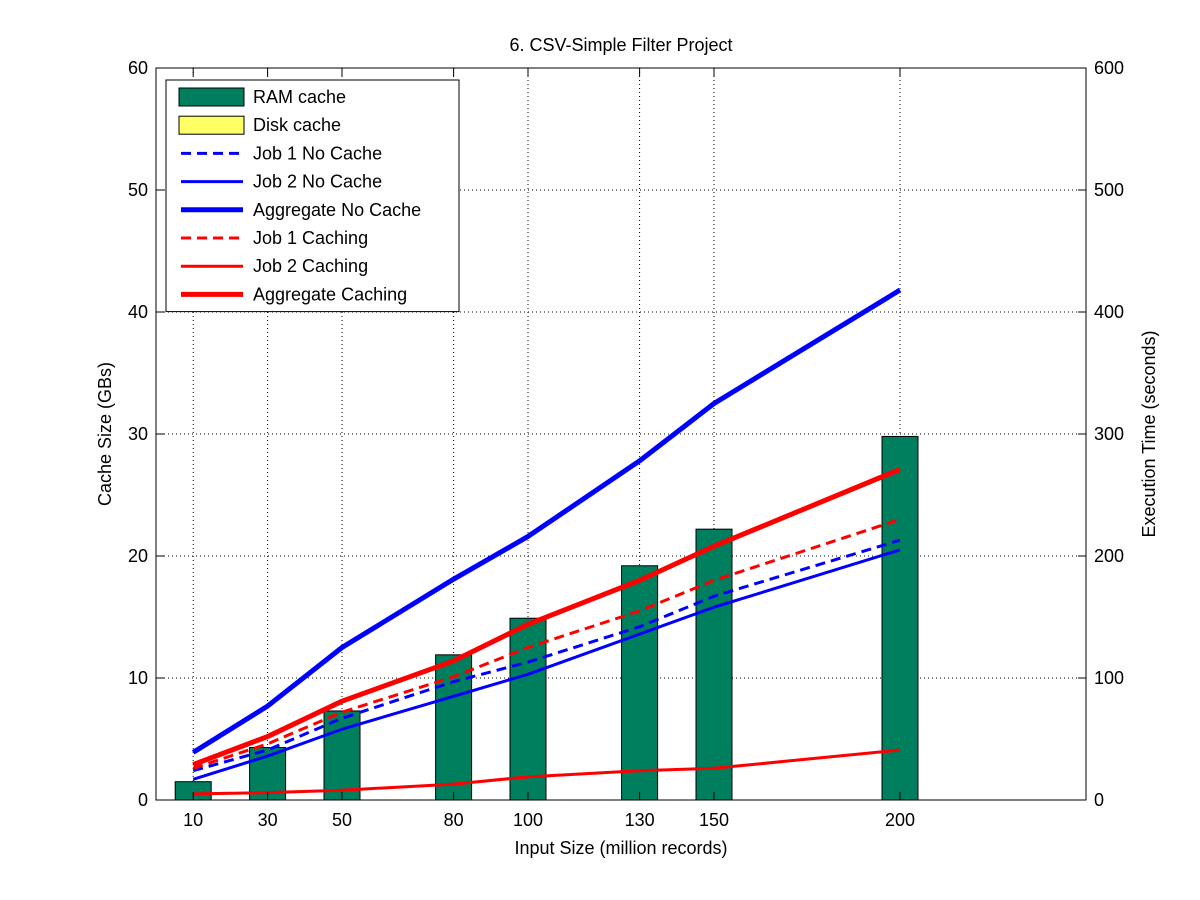 This screenshot has height=900, width=1200. Describe the element at coordinates (620, 848) in the screenshot. I see `x-axis-label: Input Size (million records)` at that location.